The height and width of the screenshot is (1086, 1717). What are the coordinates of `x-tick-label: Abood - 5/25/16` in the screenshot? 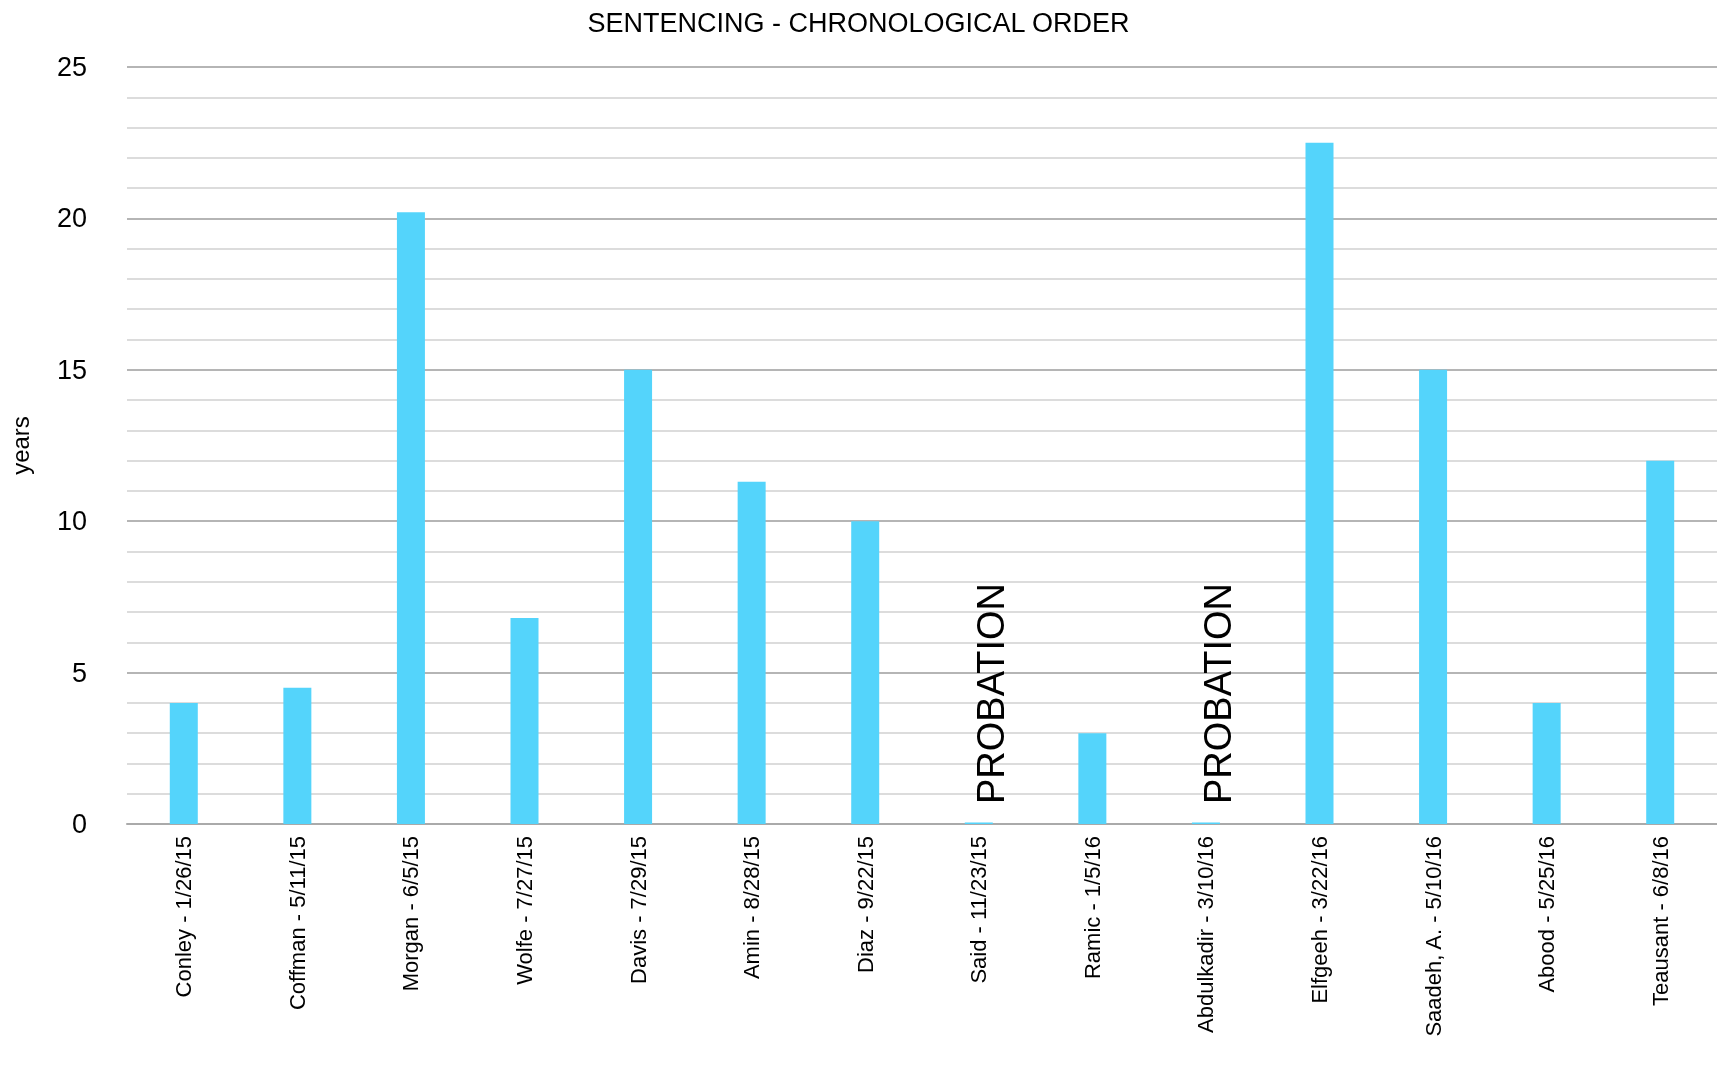 It's located at (1547, 914).